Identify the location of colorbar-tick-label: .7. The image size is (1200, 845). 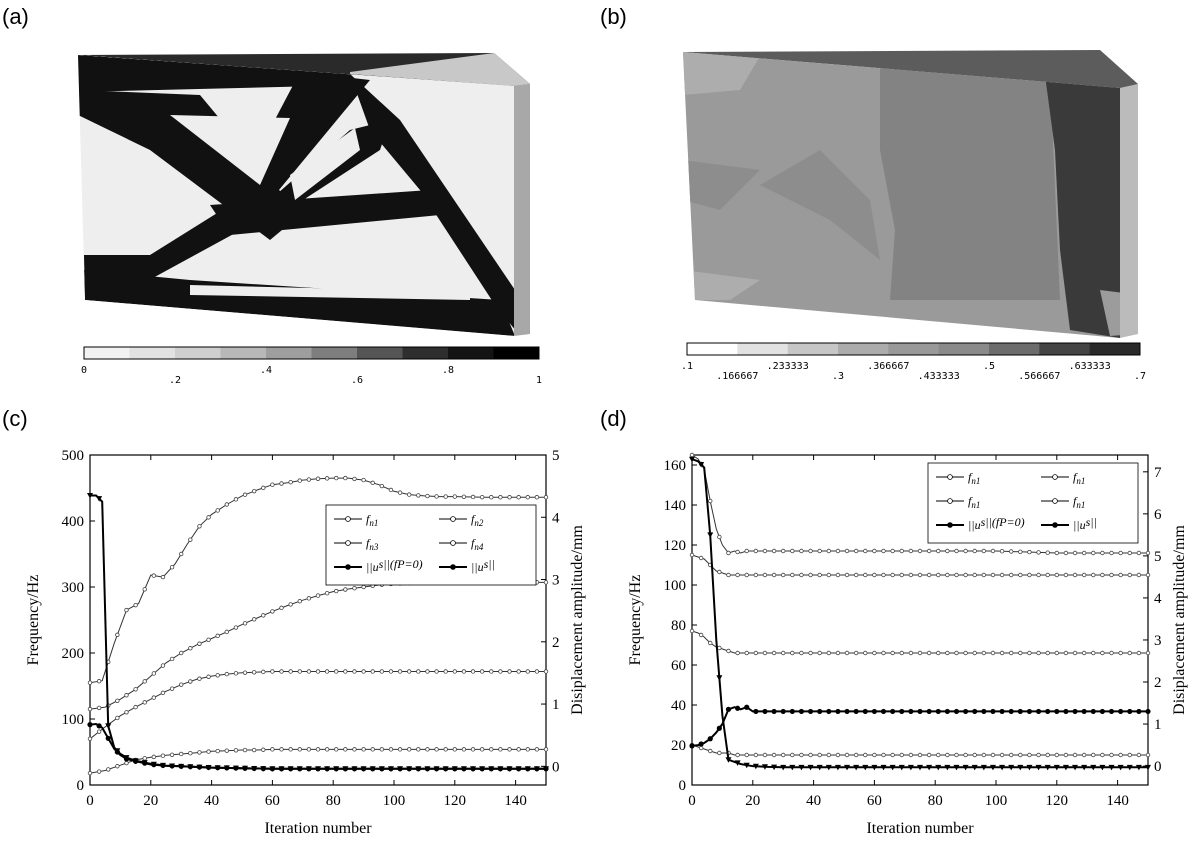
(1140, 376).